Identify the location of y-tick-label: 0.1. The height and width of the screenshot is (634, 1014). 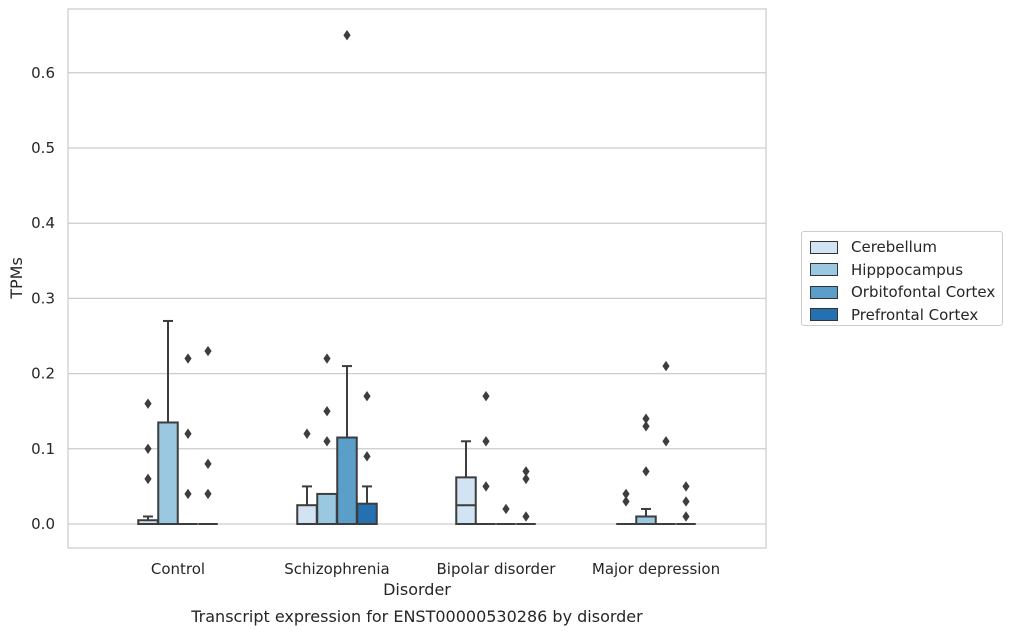
(43, 449).